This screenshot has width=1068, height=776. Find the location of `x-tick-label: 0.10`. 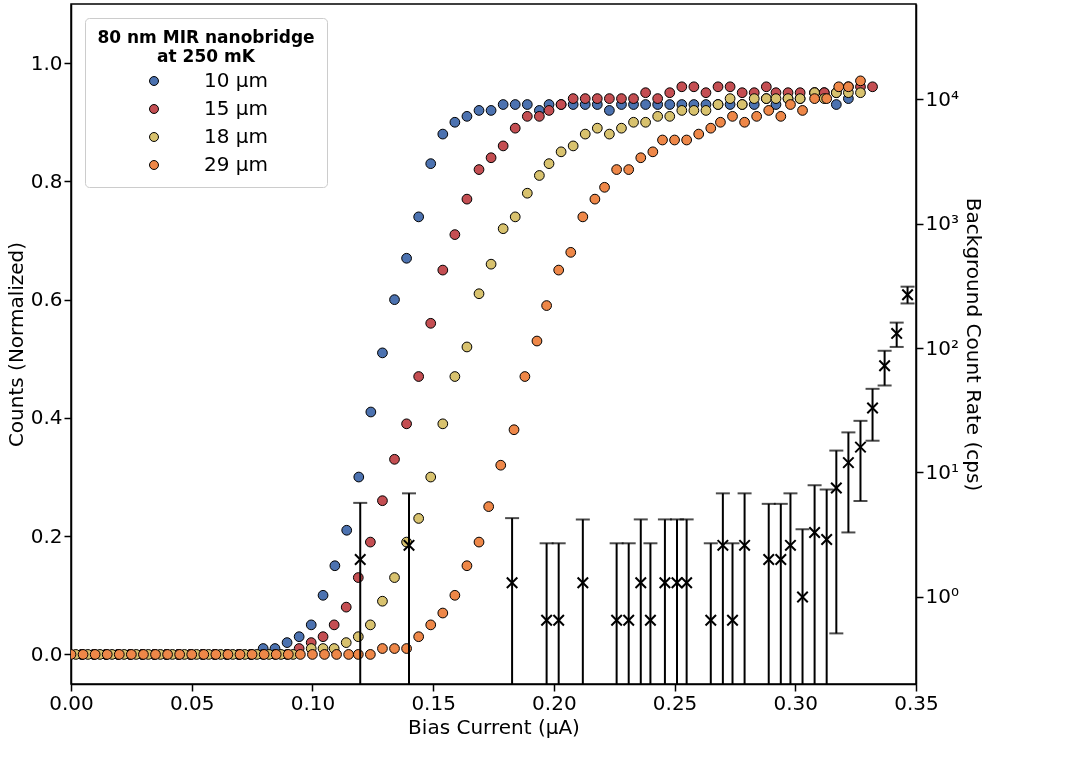

x-tick-label: 0.10 is located at coordinates (313, 702).